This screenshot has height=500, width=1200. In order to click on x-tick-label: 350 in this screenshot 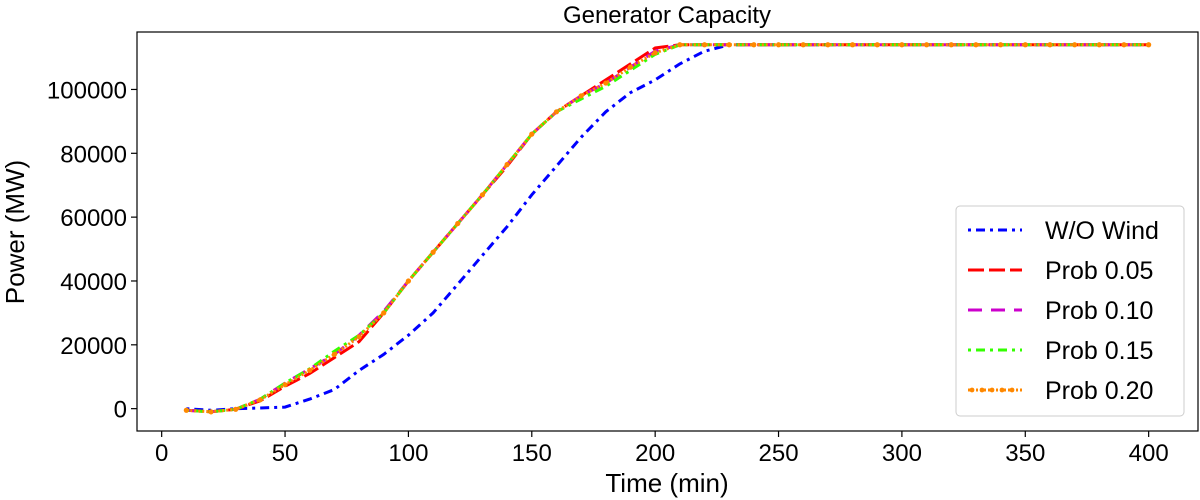, I will do `click(1025, 453)`.